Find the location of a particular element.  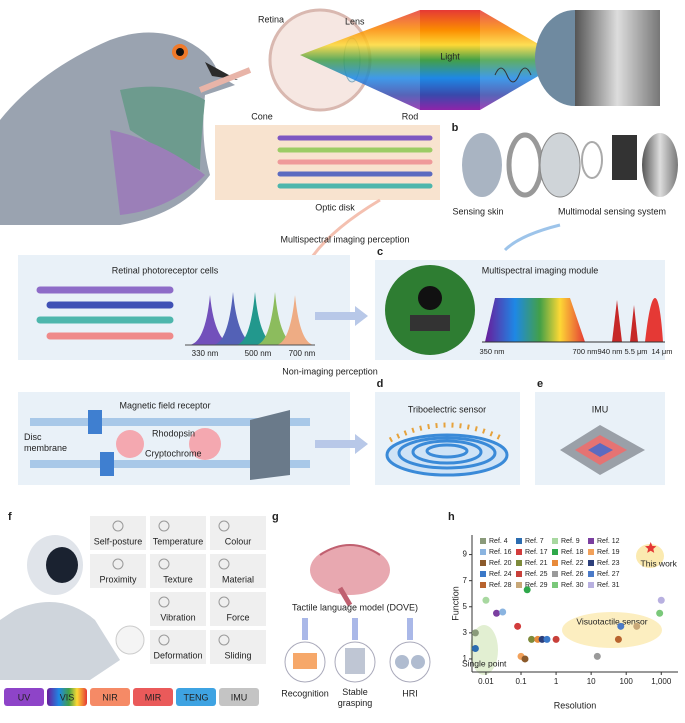

pigeon-illustration is located at coordinates (119, 128).